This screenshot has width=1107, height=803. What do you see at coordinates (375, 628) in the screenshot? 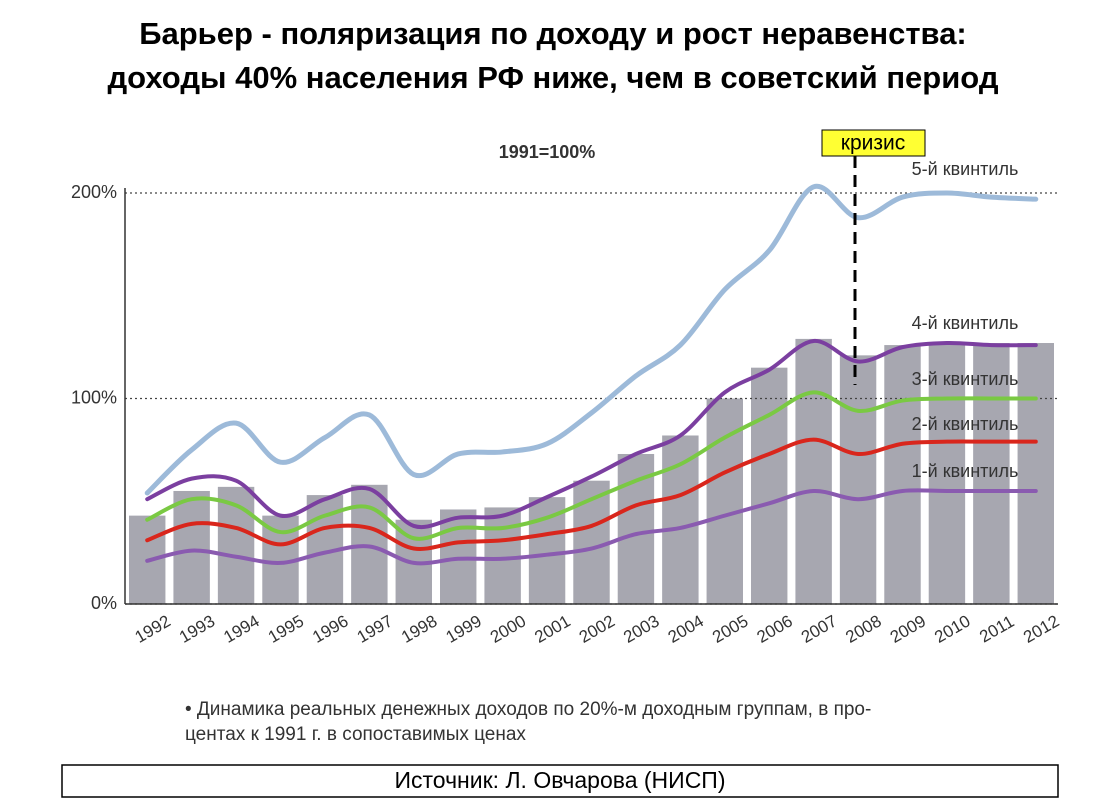
I see `x-tick-label: 1997` at bounding box center [375, 628].